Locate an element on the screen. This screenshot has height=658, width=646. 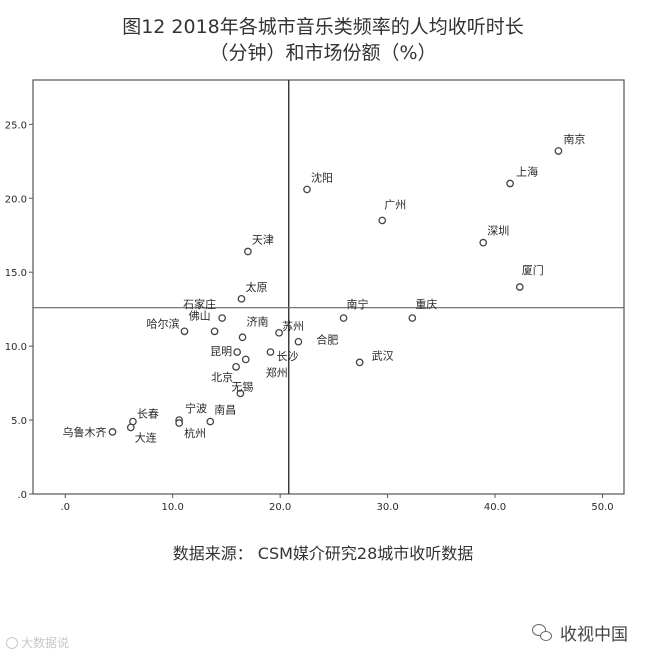
point-label: 深圳 is located at coordinates (498, 231).